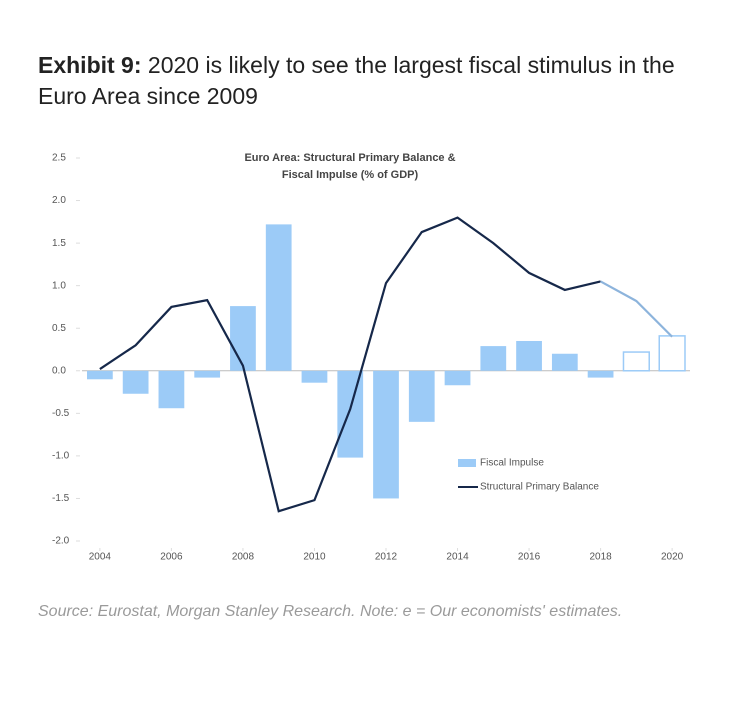 The width and height of the screenshot is (750, 711). Describe the element at coordinates (243, 557) in the screenshot. I see `x-tick-label: 2008` at that location.